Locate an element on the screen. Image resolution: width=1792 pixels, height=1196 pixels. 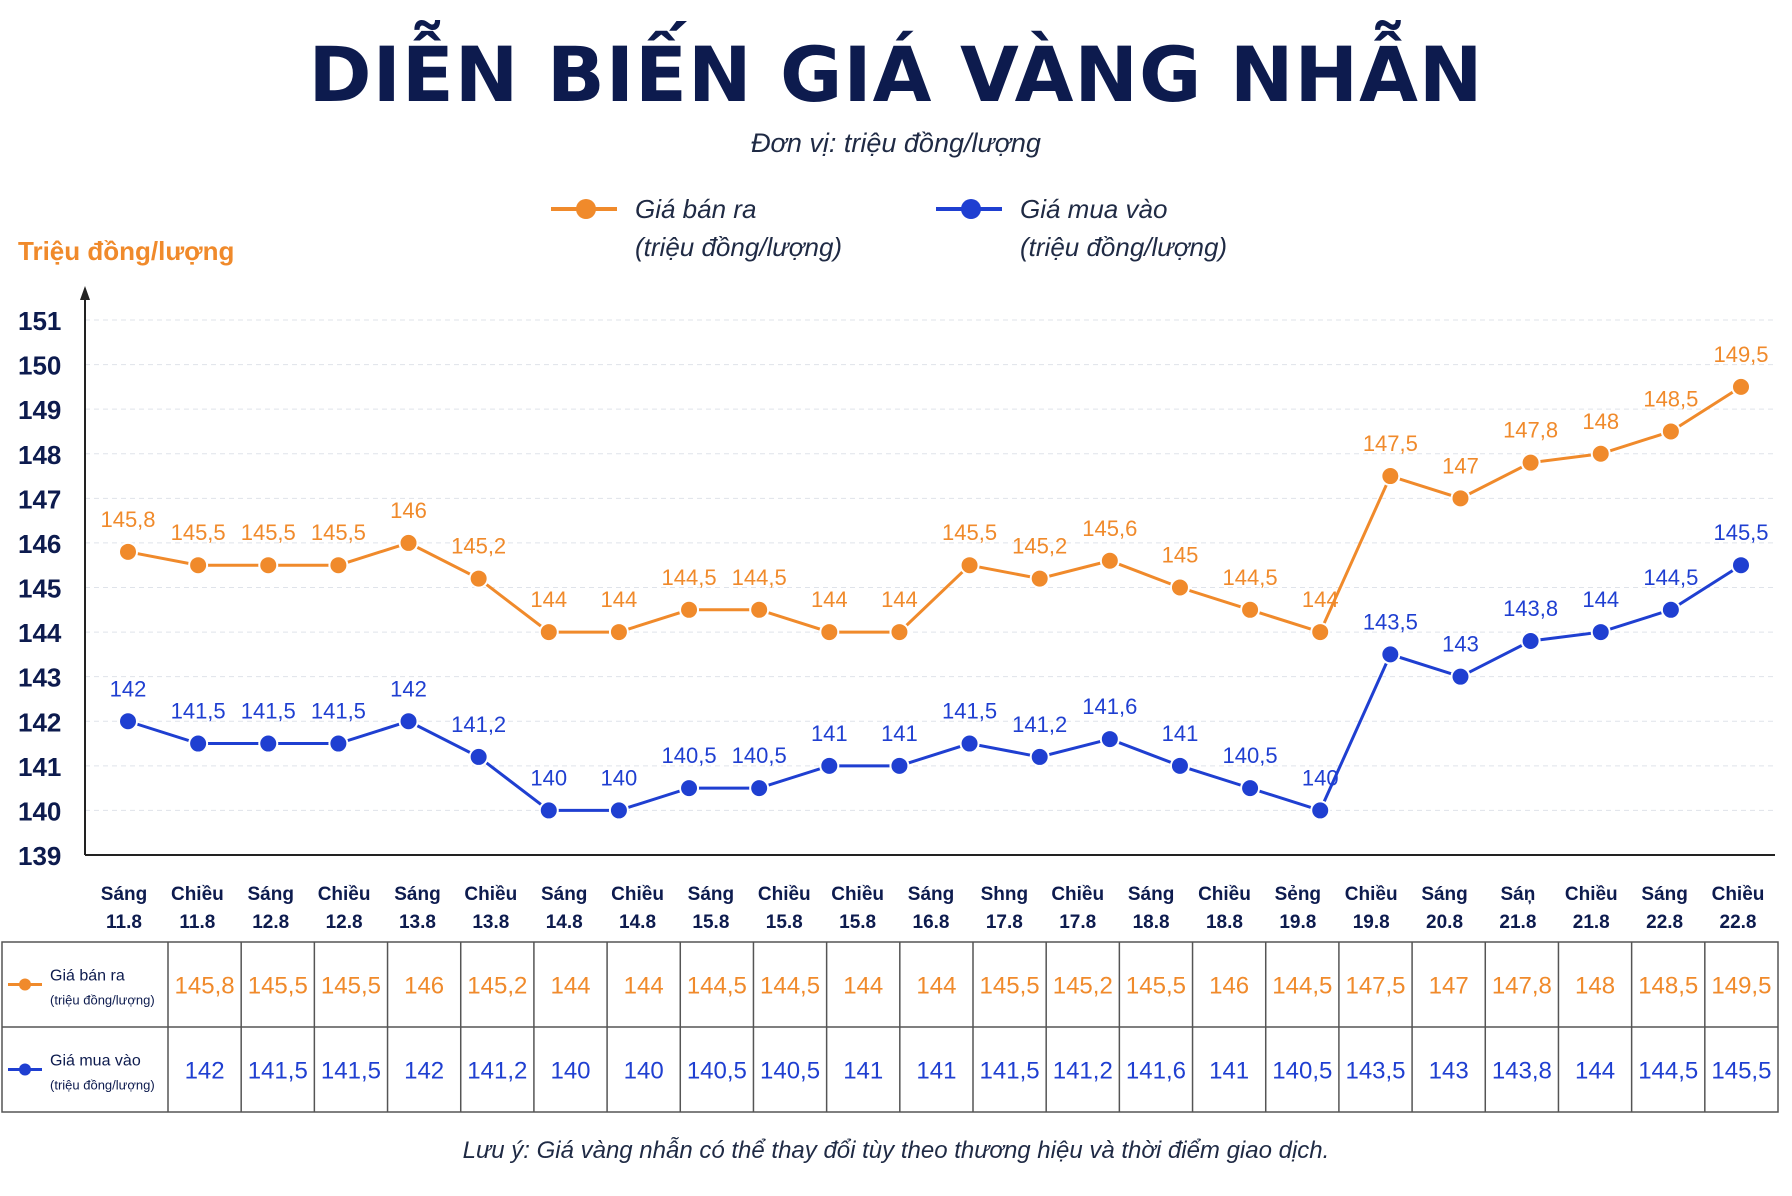
series-1-data-label-11: 141 is located at coordinates (899, 733).